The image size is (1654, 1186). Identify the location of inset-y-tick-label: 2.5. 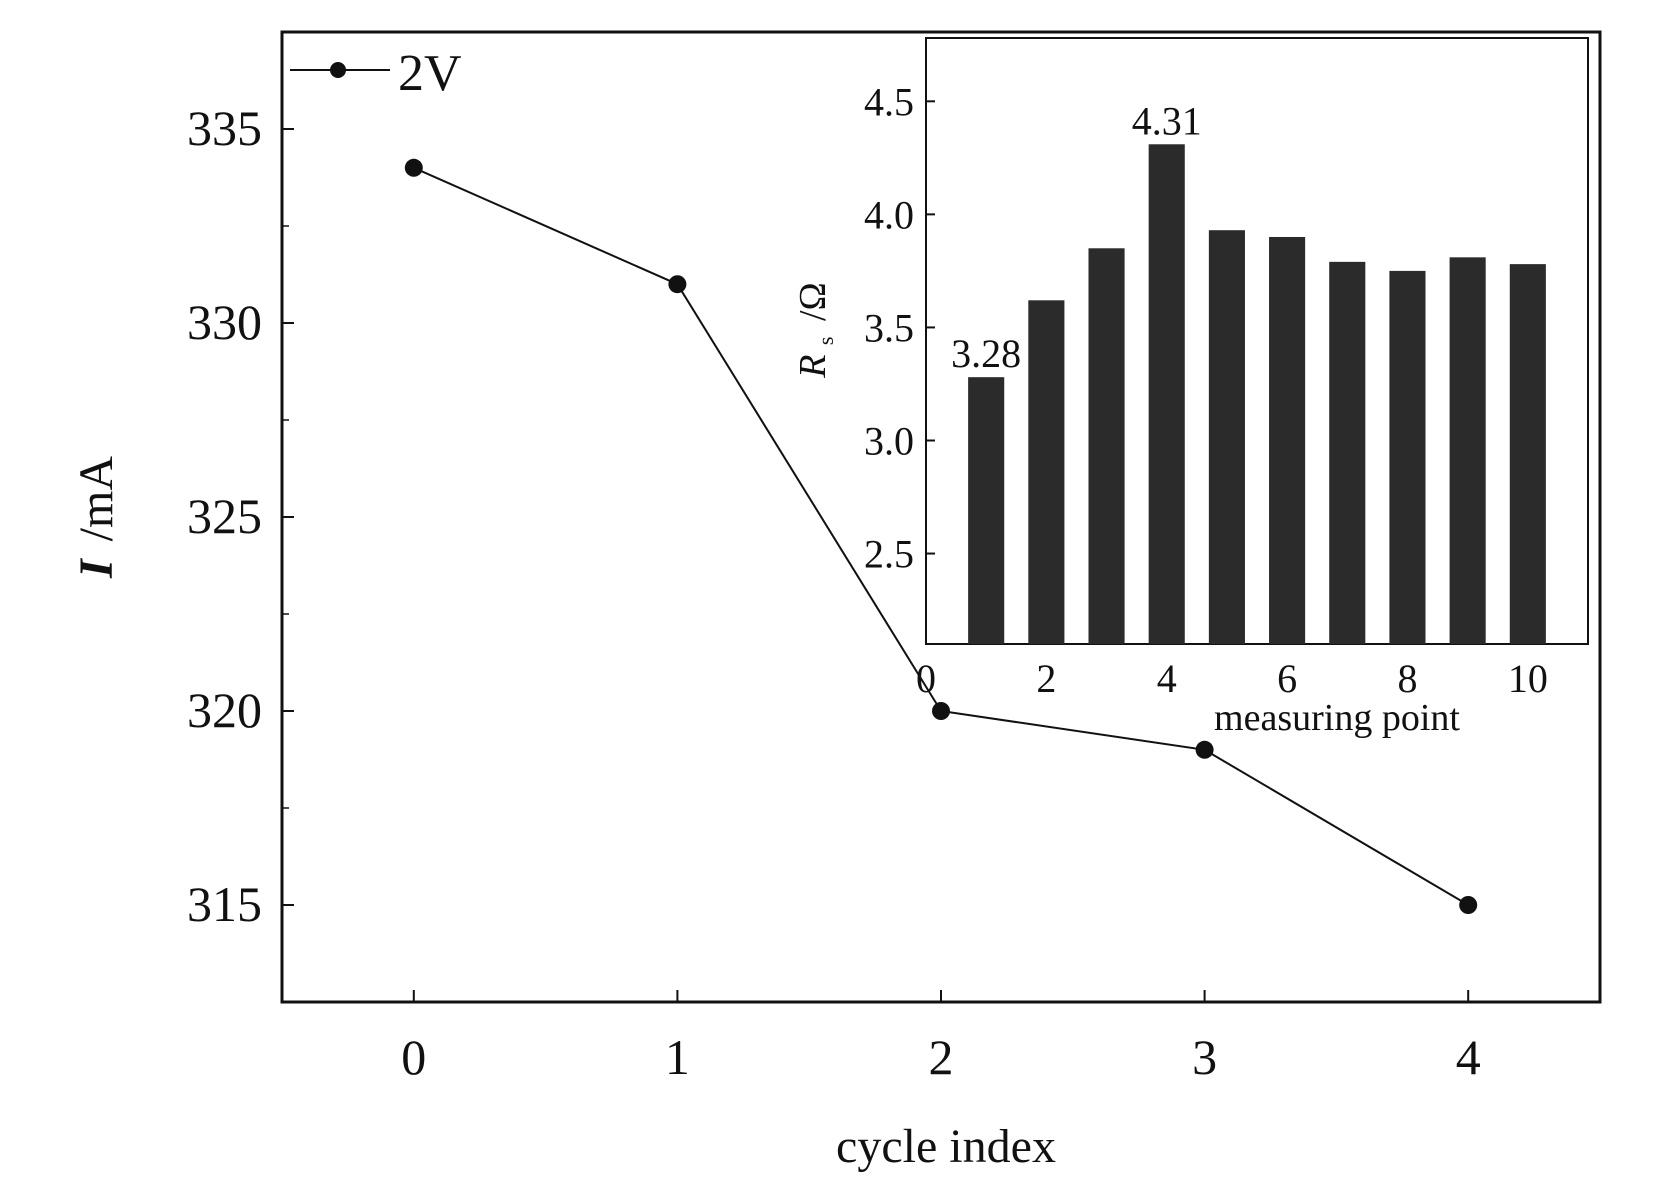
(889, 554).